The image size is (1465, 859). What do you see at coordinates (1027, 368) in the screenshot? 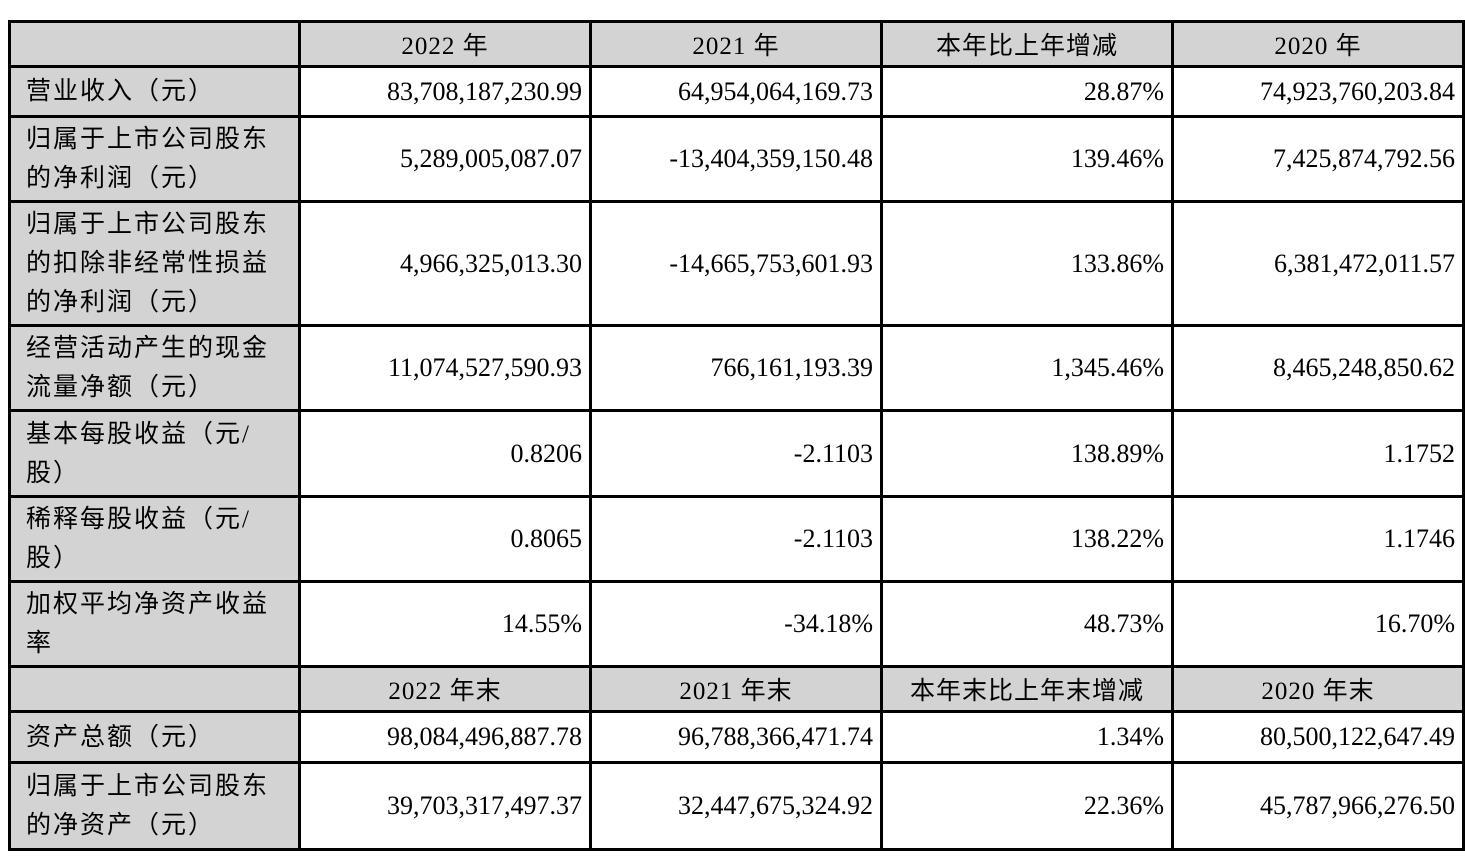
I see `value-cell: 1,345.46%` at bounding box center [1027, 368].